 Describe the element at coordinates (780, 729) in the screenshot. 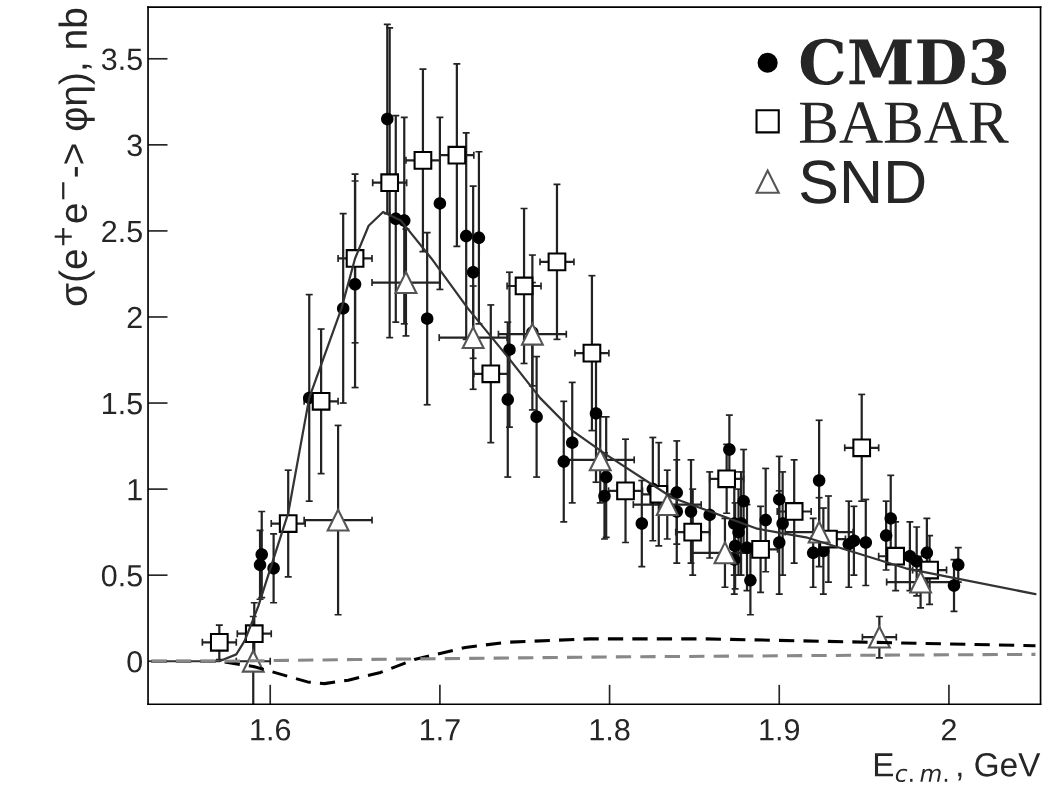

I see `x-tick-label: 1.9` at that location.